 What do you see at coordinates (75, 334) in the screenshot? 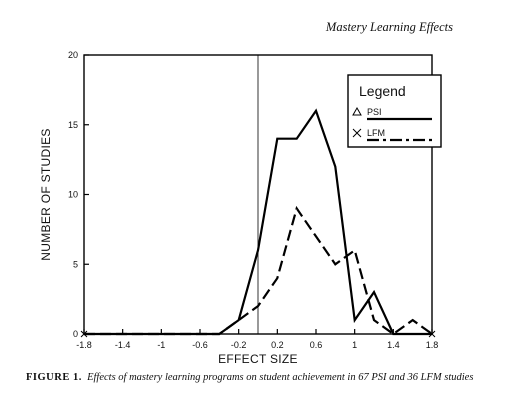
I see `y-tick-label: 0` at bounding box center [75, 334].